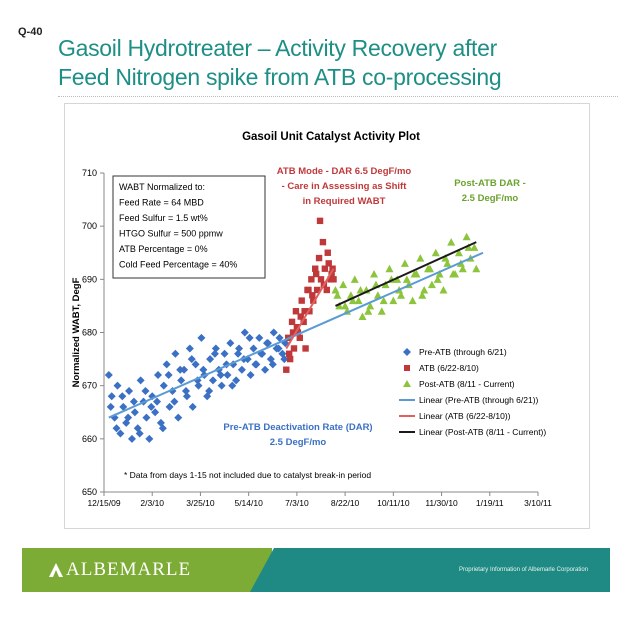 The height and width of the screenshot is (617, 627). I want to click on y-tick-label: 710, so click(89, 173).